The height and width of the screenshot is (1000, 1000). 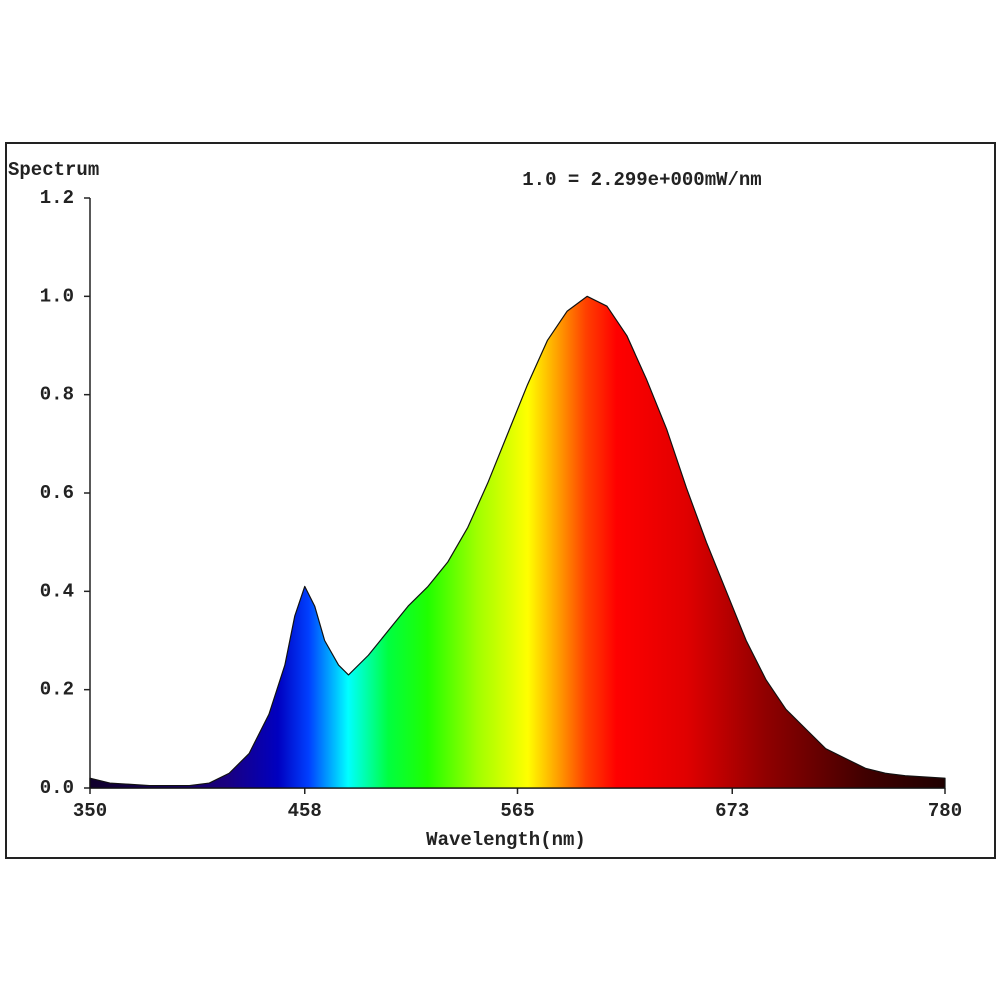 What do you see at coordinates (57, 788) in the screenshot?
I see `y-tick-label: 0.0` at bounding box center [57, 788].